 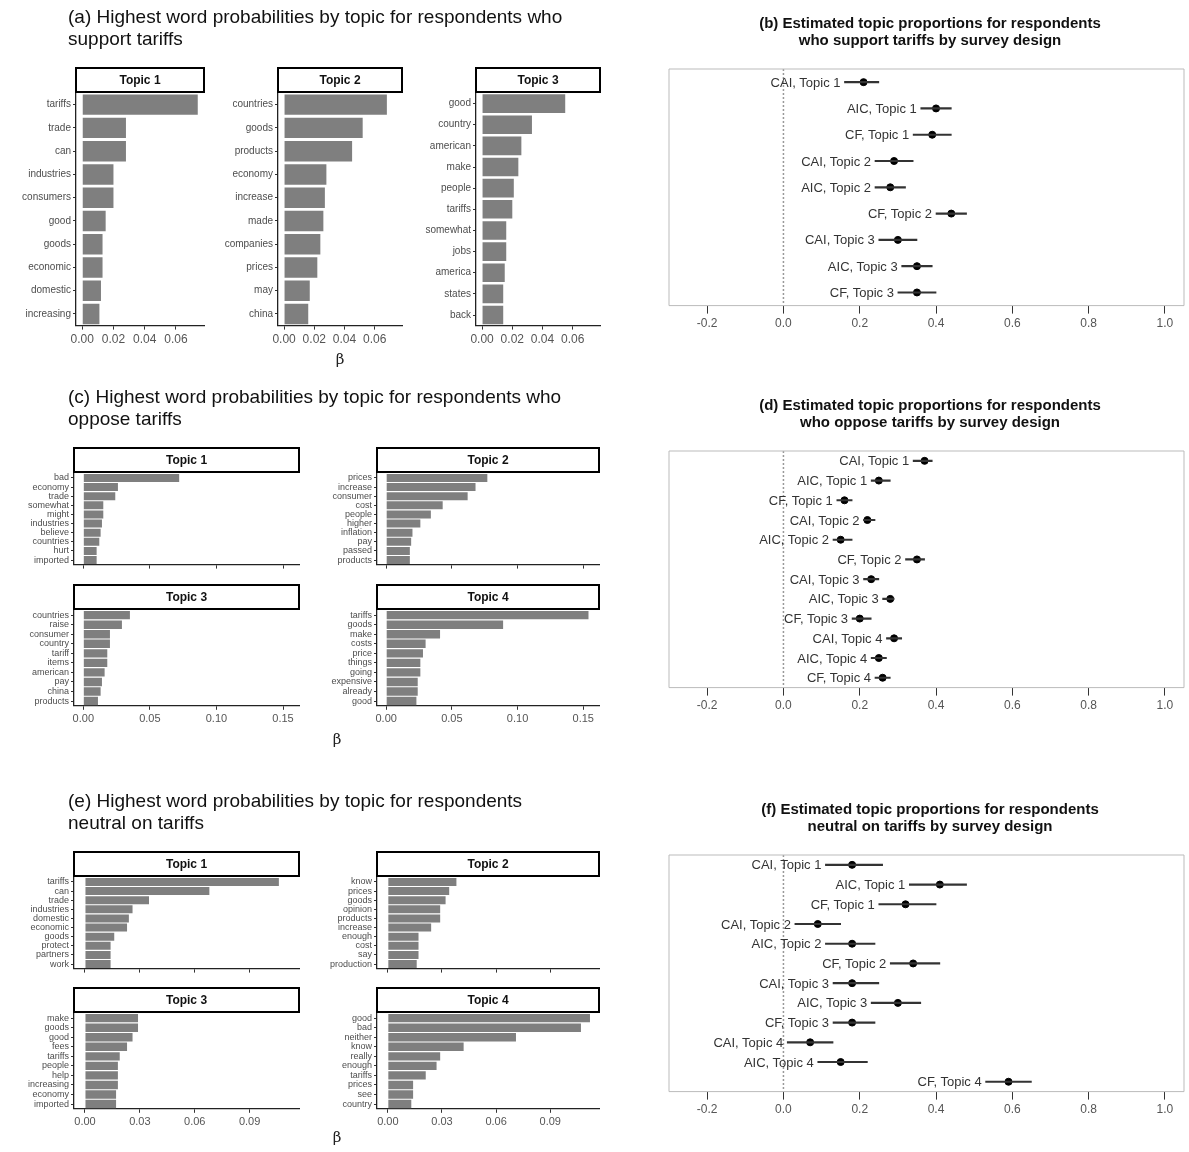 I want to click on x-tick-label: 0.10, so click(x=216, y=718).